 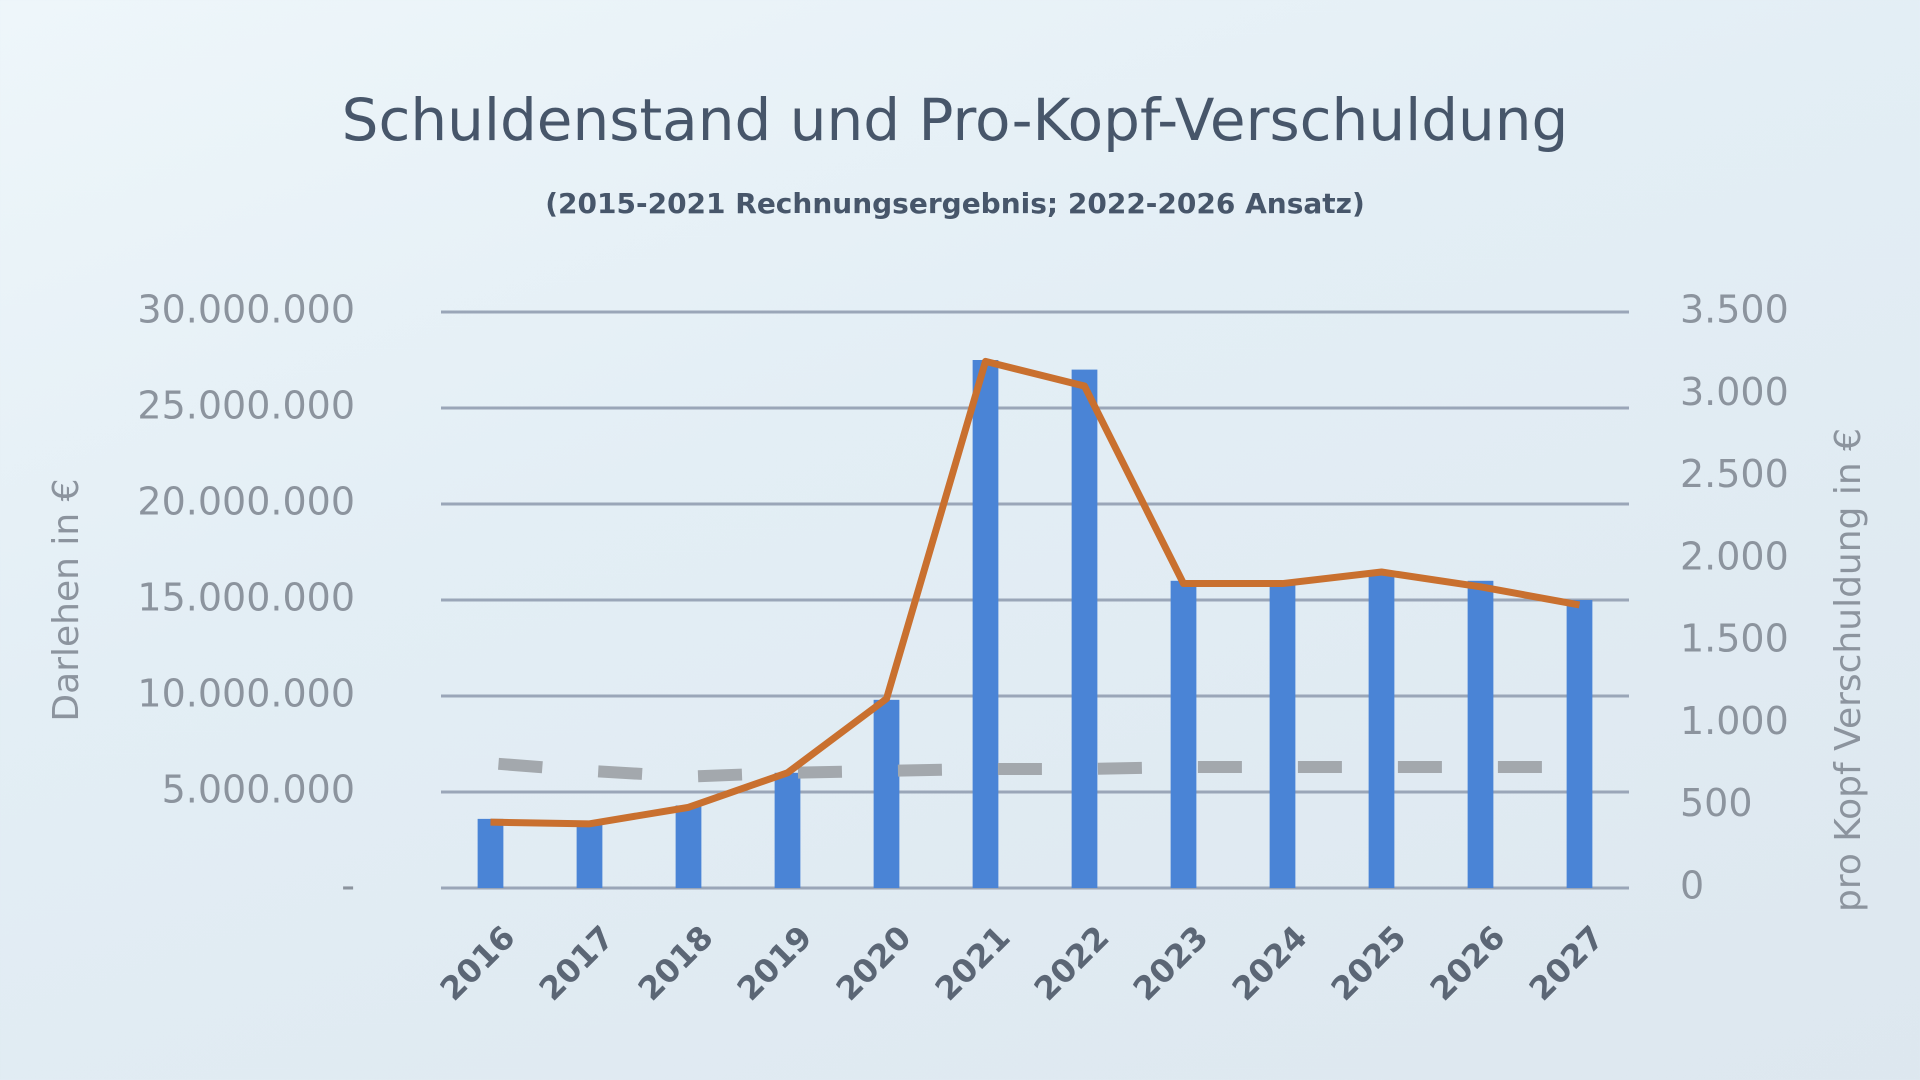 What do you see at coordinates (1734, 474) in the screenshot?
I see `y2-tick-label: 2.500` at bounding box center [1734, 474].